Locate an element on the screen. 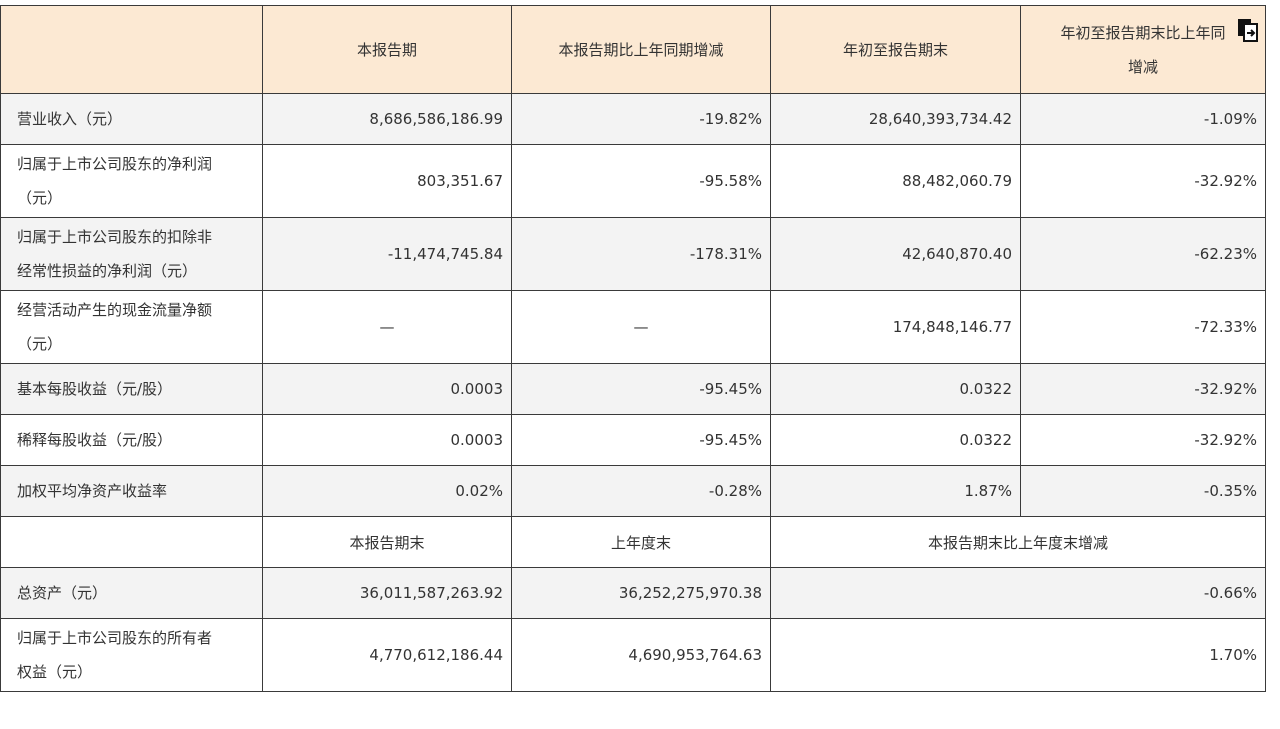  row-label-diluted-eps: 稀释每股收益（元/股） is located at coordinates (131, 440).